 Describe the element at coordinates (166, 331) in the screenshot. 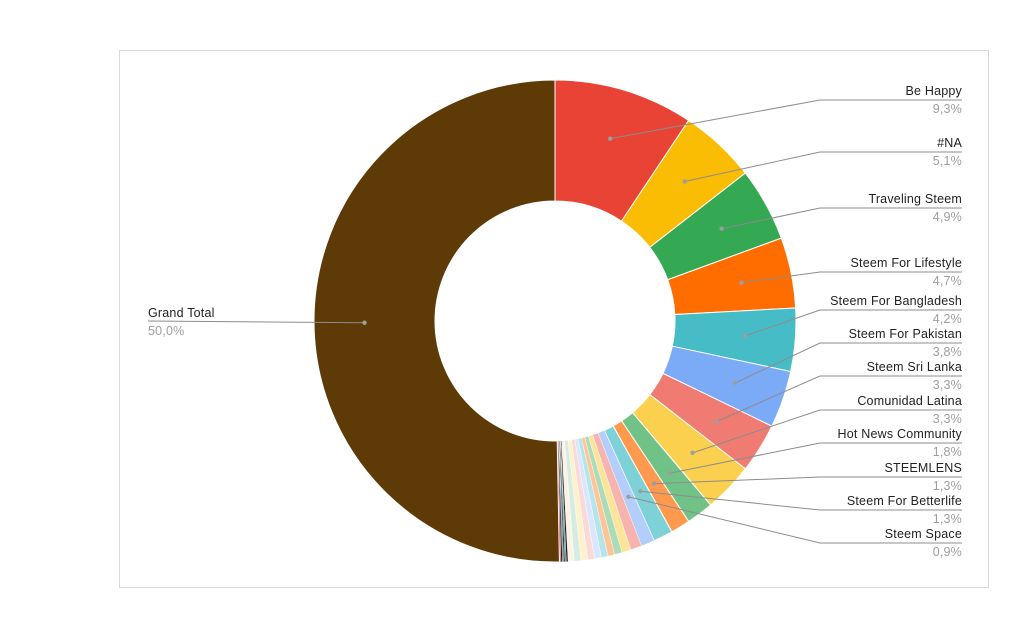

I see `label-pct-grand-total: 50,0%` at that location.